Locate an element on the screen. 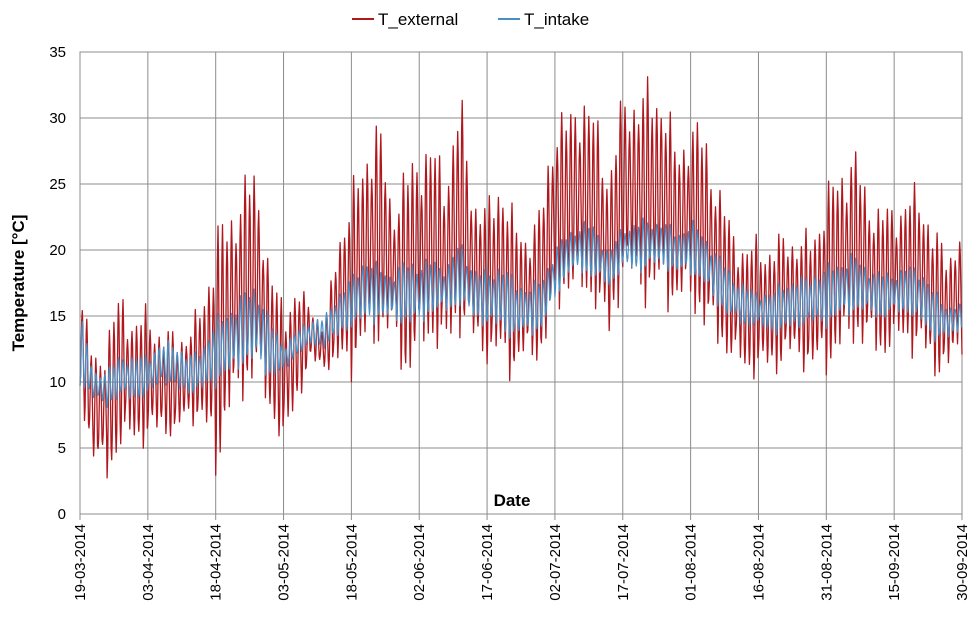 The width and height of the screenshot is (974, 626). legend-label-t-external: T_external is located at coordinates (418, 19).